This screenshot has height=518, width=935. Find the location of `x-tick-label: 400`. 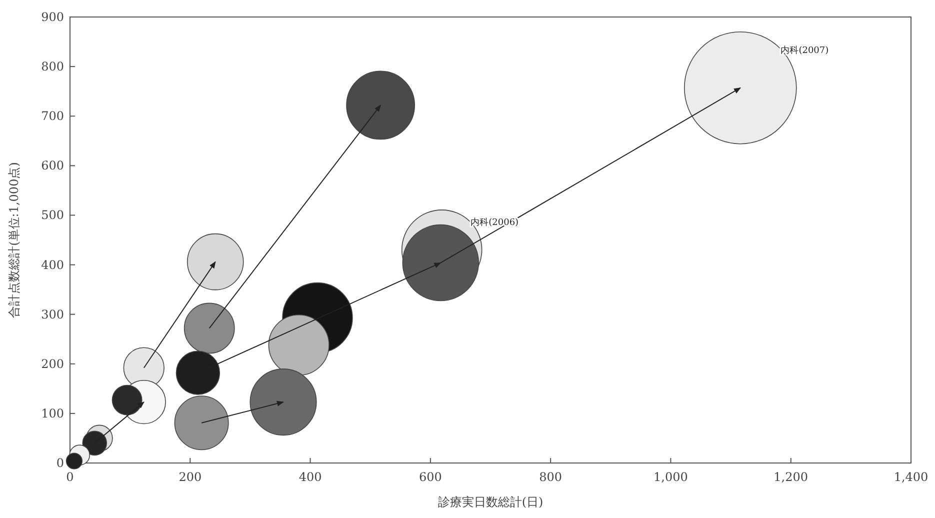

x-tick-label: 400 is located at coordinates (310, 477).